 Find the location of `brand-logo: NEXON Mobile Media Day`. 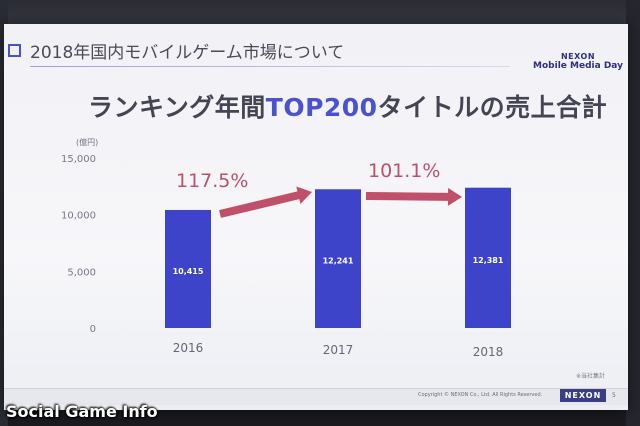

brand-logo: NEXON Mobile Media Day is located at coordinates (578, 62).